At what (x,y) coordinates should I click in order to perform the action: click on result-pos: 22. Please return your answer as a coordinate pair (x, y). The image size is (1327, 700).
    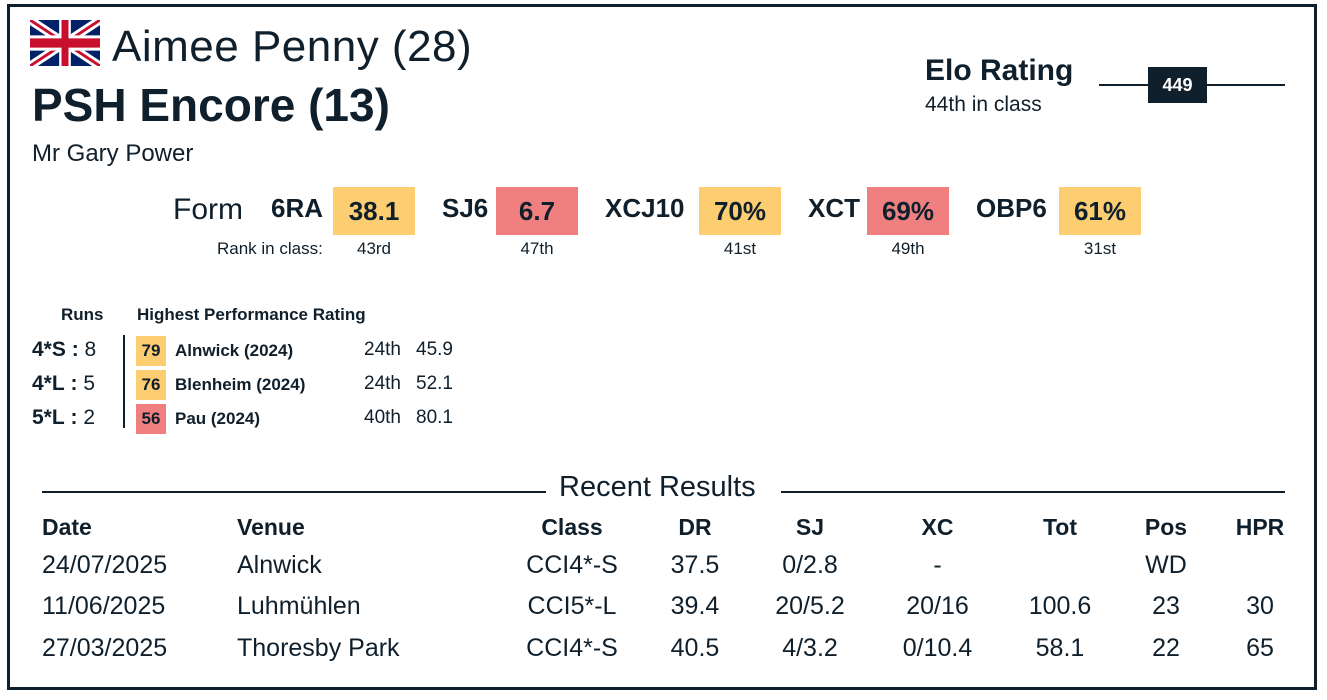
    Looking at the image, I should click on (1166, 648).